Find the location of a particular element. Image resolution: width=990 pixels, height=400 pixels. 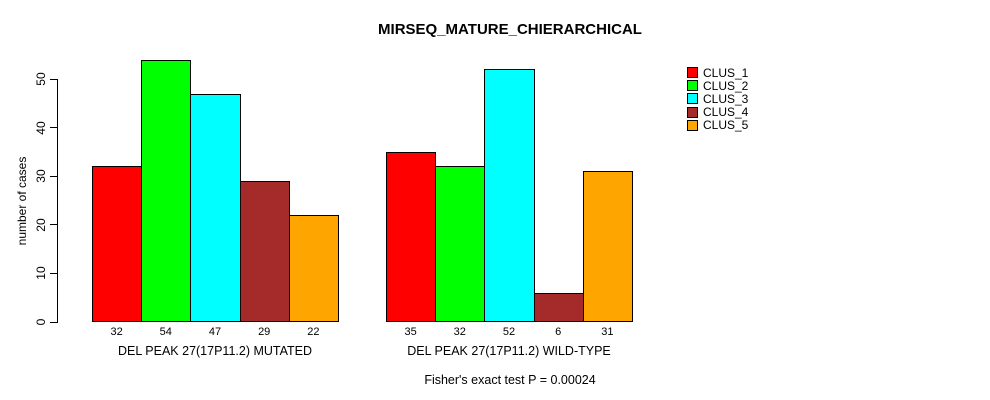

bar-CLUS_1-group2 is located at coordinates (411, 236).